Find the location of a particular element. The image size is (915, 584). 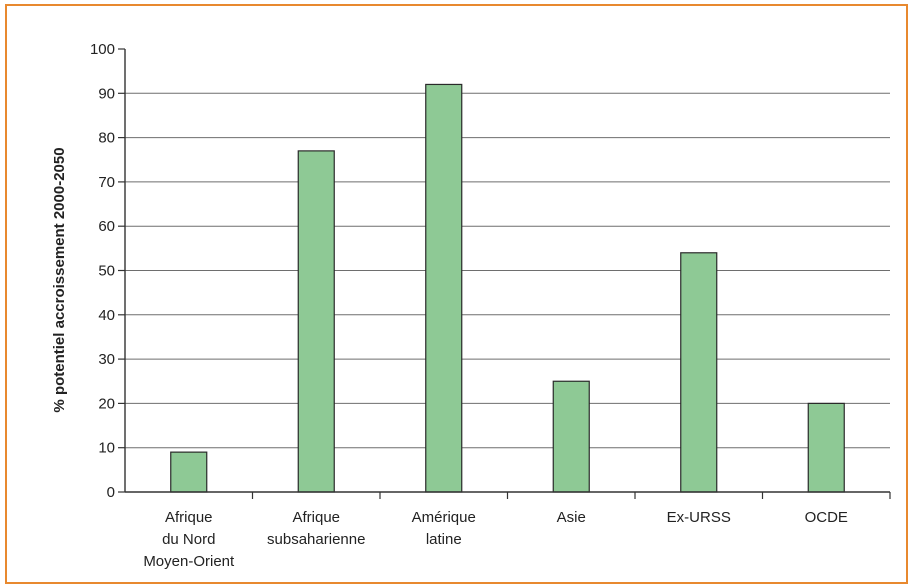

y-tick-label: 20 is located at coordinates (106, 403).